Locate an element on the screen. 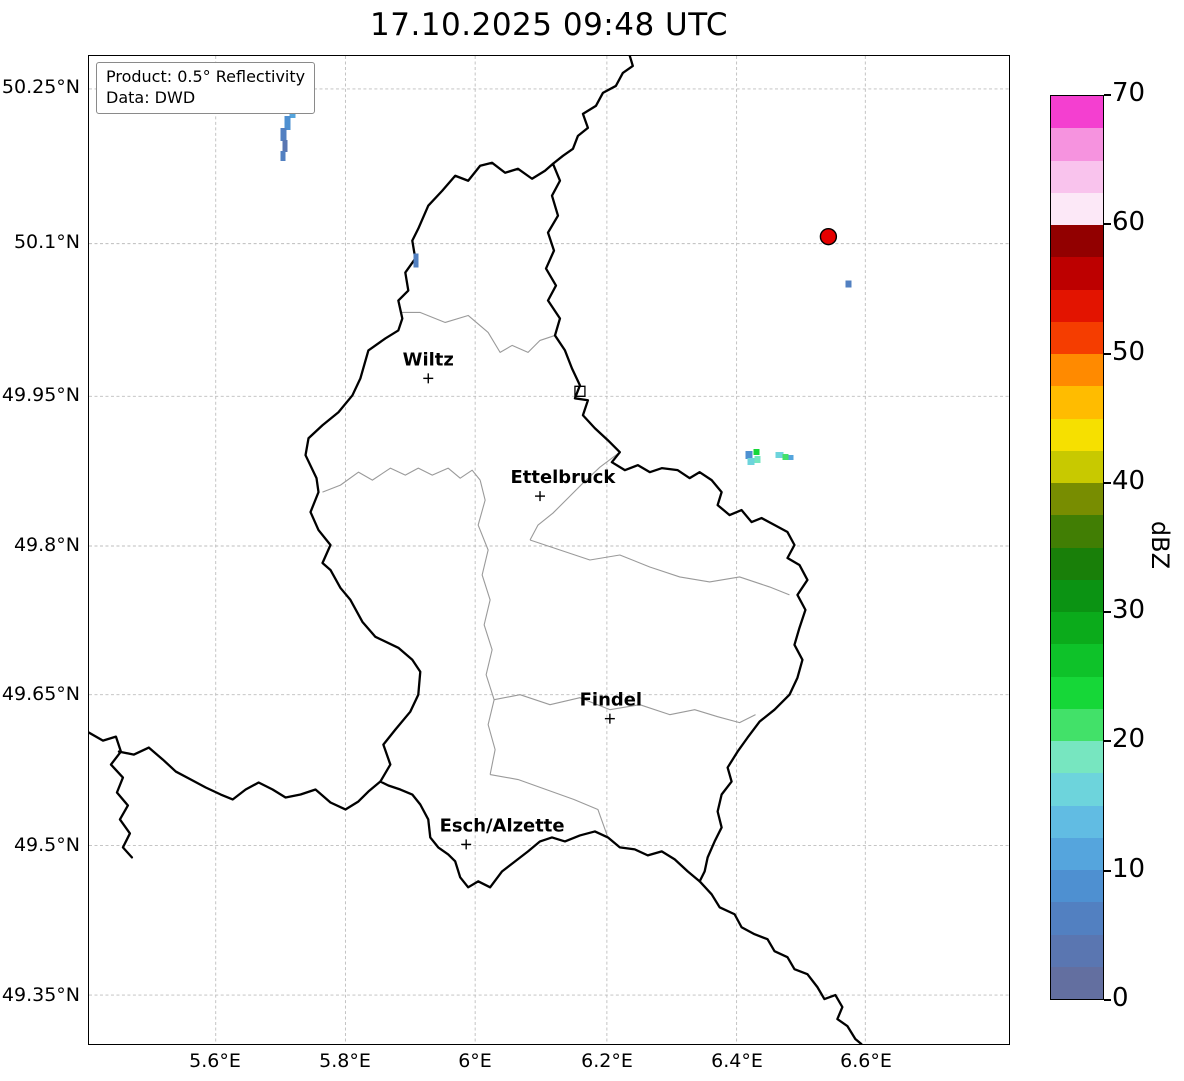 This screenshot has width=1184, height=1081. x-tick-label: 6.4°E is located at coordinates (737, 1061).